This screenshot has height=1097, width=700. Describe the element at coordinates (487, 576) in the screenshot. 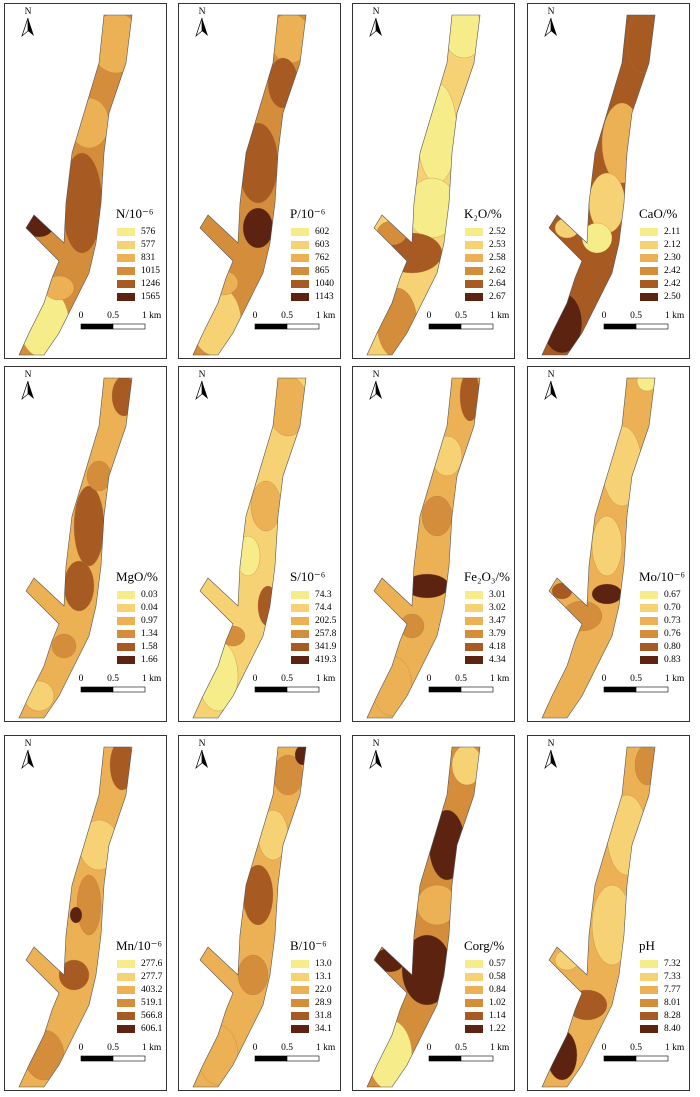

I see `legend-title: Fe₂O₃/%` at that location.